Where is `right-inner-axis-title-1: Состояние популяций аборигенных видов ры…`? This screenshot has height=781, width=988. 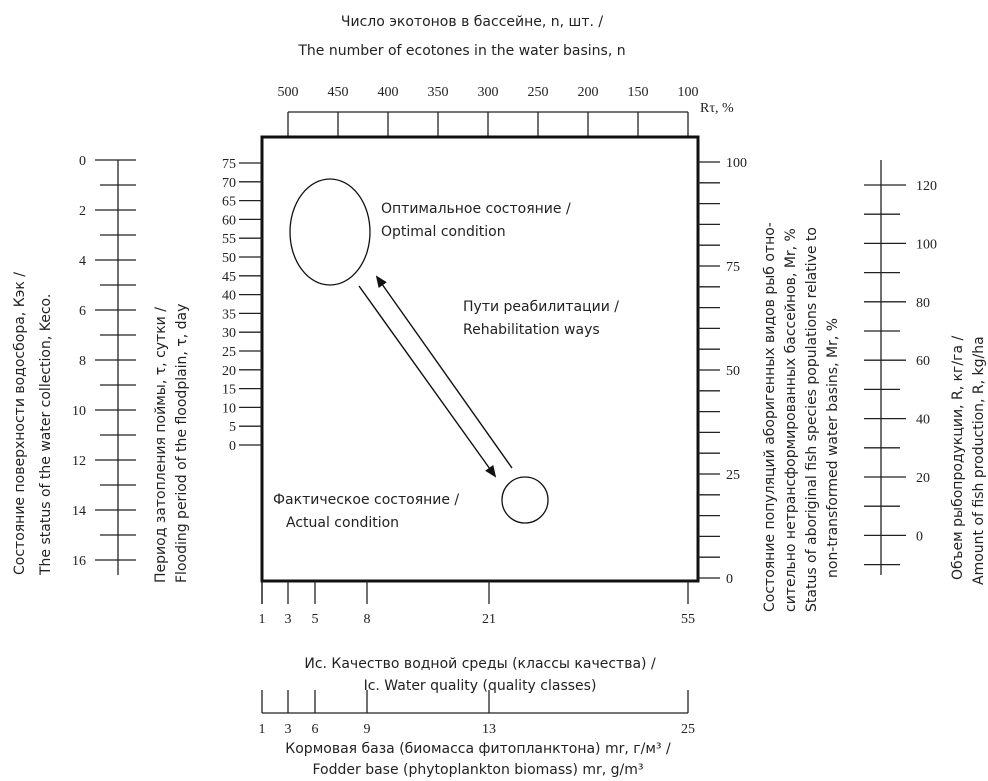 right-inner-axis-title-1: Состояние популяций аборигенных видов ры… is located at coordinates (770, 417).